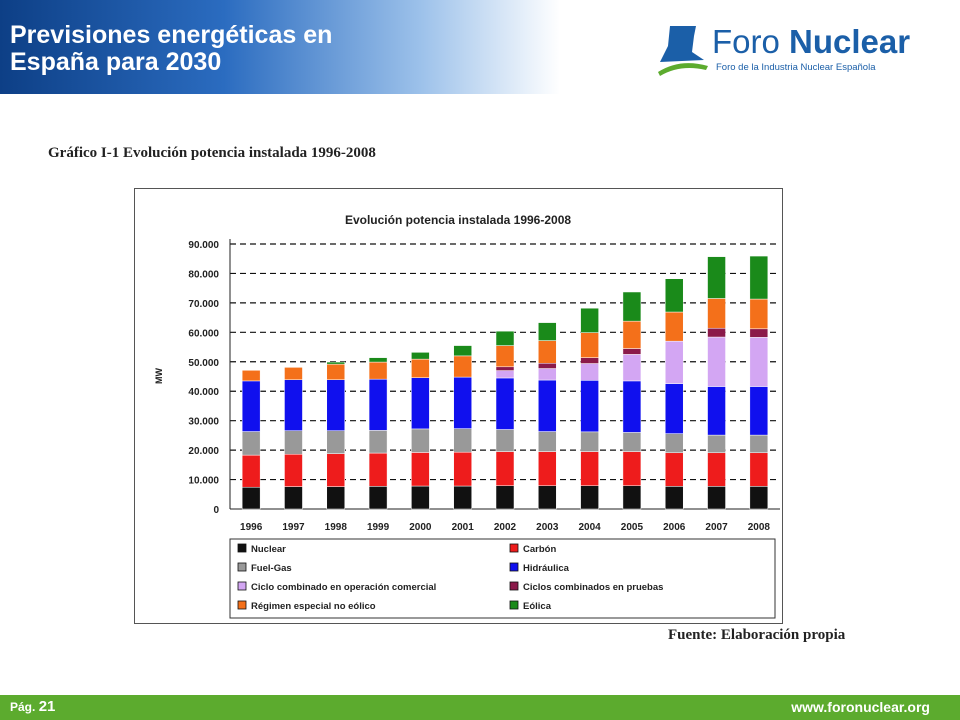 The image size is (960, 720). What do you see at coordinates (203, 274) in the screenshot?
I see `y-tick-label: 80.000` at bounding box center [203, 274].